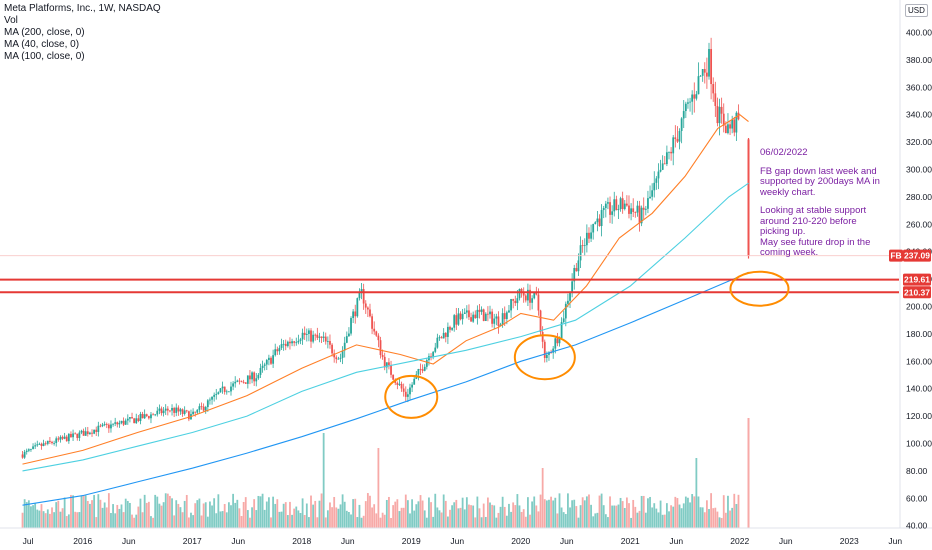  Describe the element at coordinates (11, 20) in the screenshot. I see `legend-vol: Vol` at that location.